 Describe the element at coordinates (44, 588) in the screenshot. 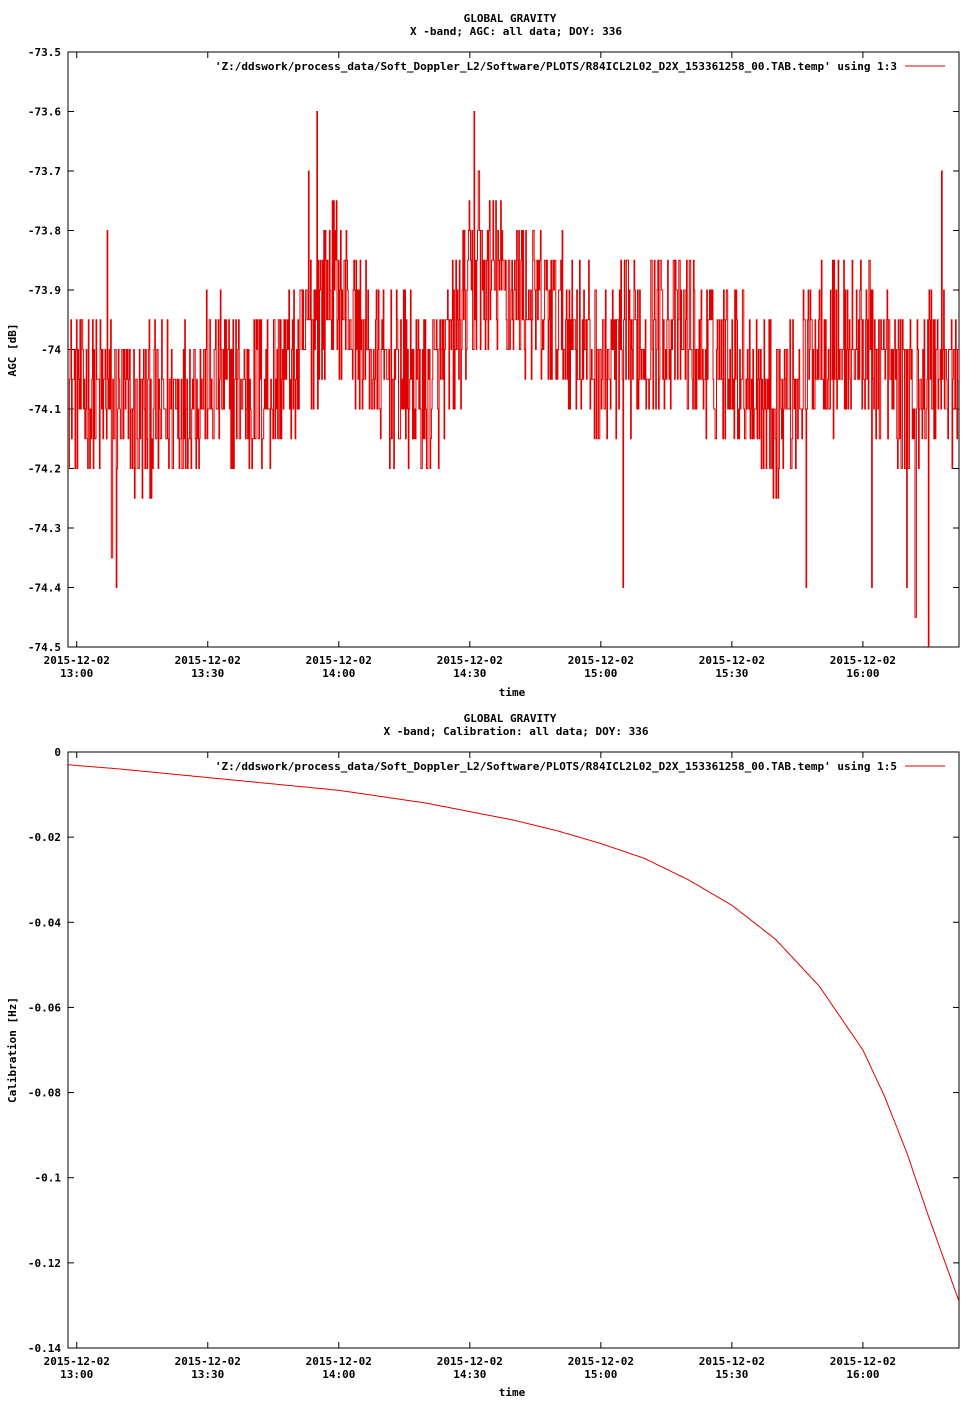

I see `y-tick-label: -74.4` at that location.